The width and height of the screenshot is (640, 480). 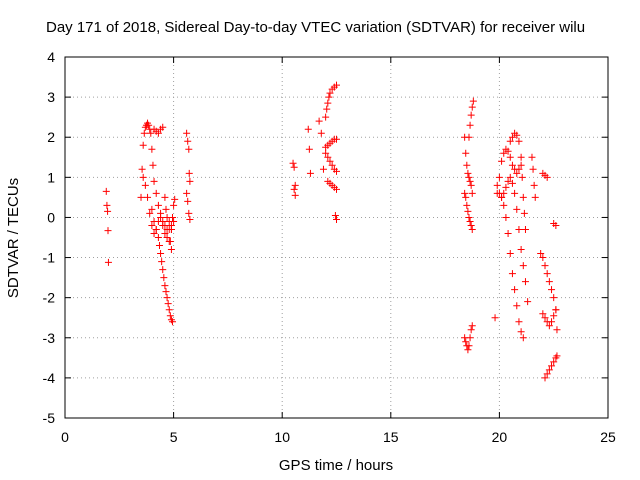 What do you see at coordinates (49, 378) in the screenshot?
I see `y-tick-label: -4` at bounding box center [49, 378].